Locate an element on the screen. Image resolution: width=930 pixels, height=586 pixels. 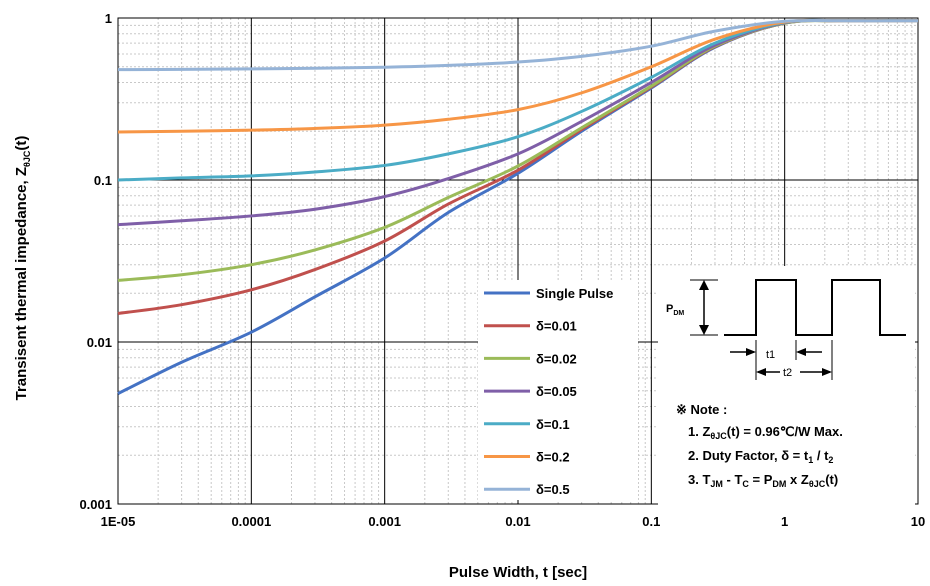
note-line-3-sub2: C is located at coordinates (745, 484).